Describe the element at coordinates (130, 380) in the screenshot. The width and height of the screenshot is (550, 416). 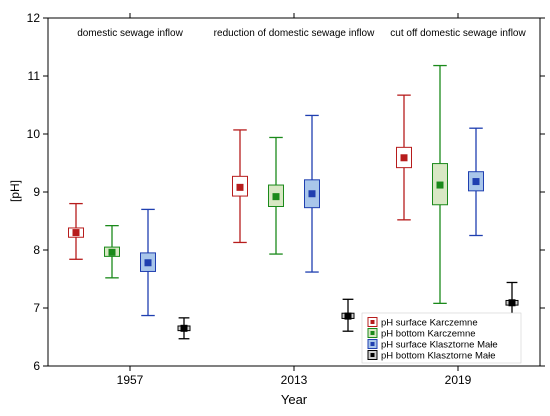
I see `x-tick-label: 1957` at that location.